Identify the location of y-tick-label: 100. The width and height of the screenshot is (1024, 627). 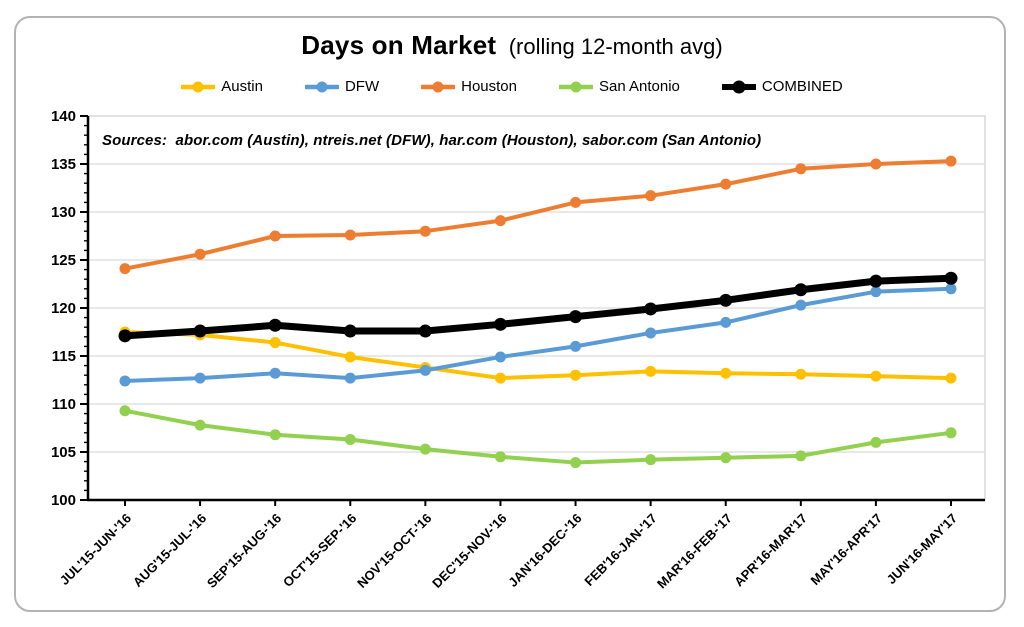
(63, 500).